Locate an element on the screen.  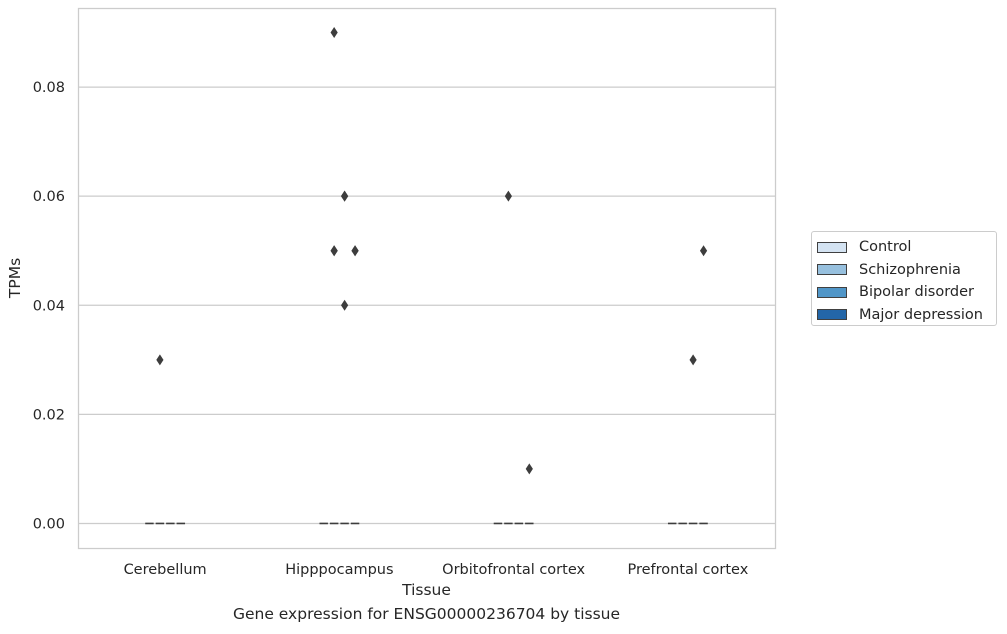
x-axis-label: Tissue is located at coordinates (426, 590).